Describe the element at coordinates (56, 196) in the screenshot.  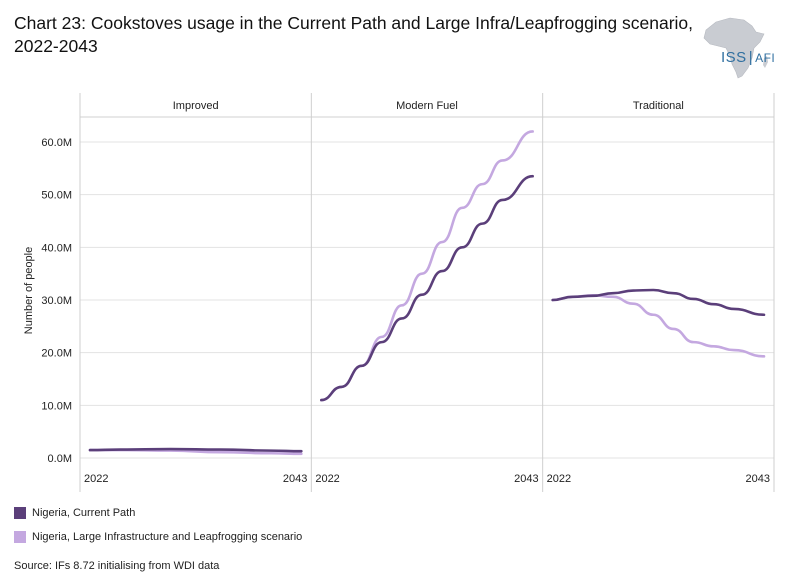
I see `y-tick-label: 50.0M` at that location.